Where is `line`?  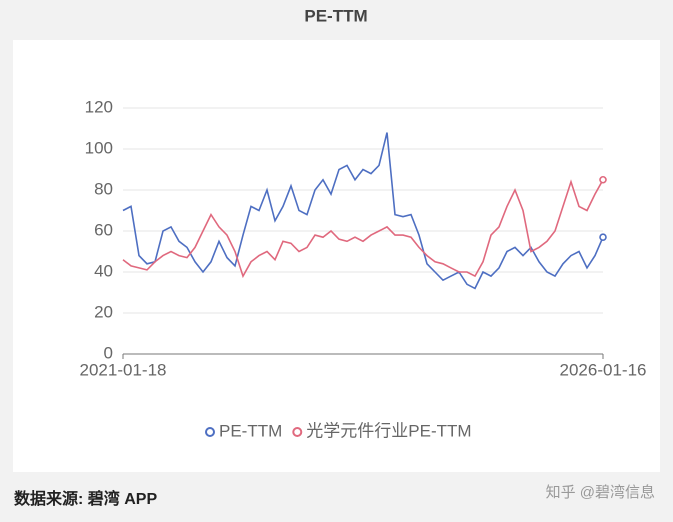 line is located at coordinates (363, 229).